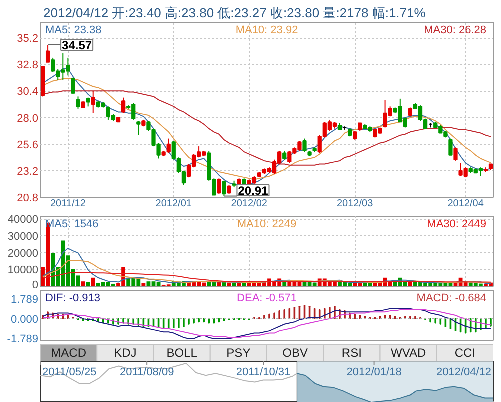  I want to click on annotation: 20.91, so click(253, 191).